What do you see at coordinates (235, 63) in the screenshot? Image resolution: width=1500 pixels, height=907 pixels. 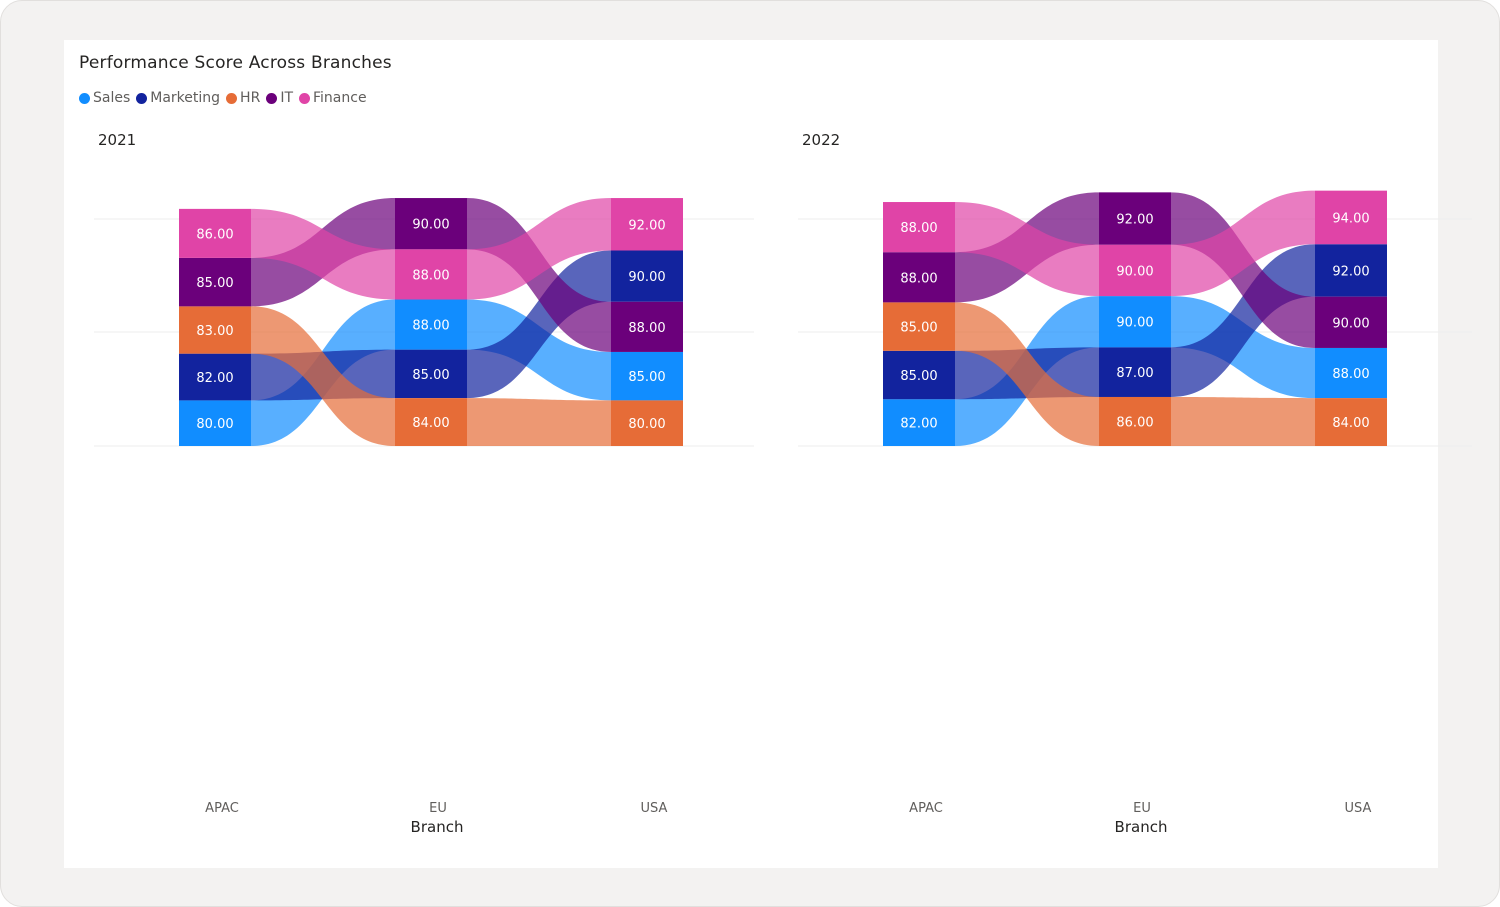 I see `chart-title: Performance Score Across Branches` at bounding box center [235, 63].